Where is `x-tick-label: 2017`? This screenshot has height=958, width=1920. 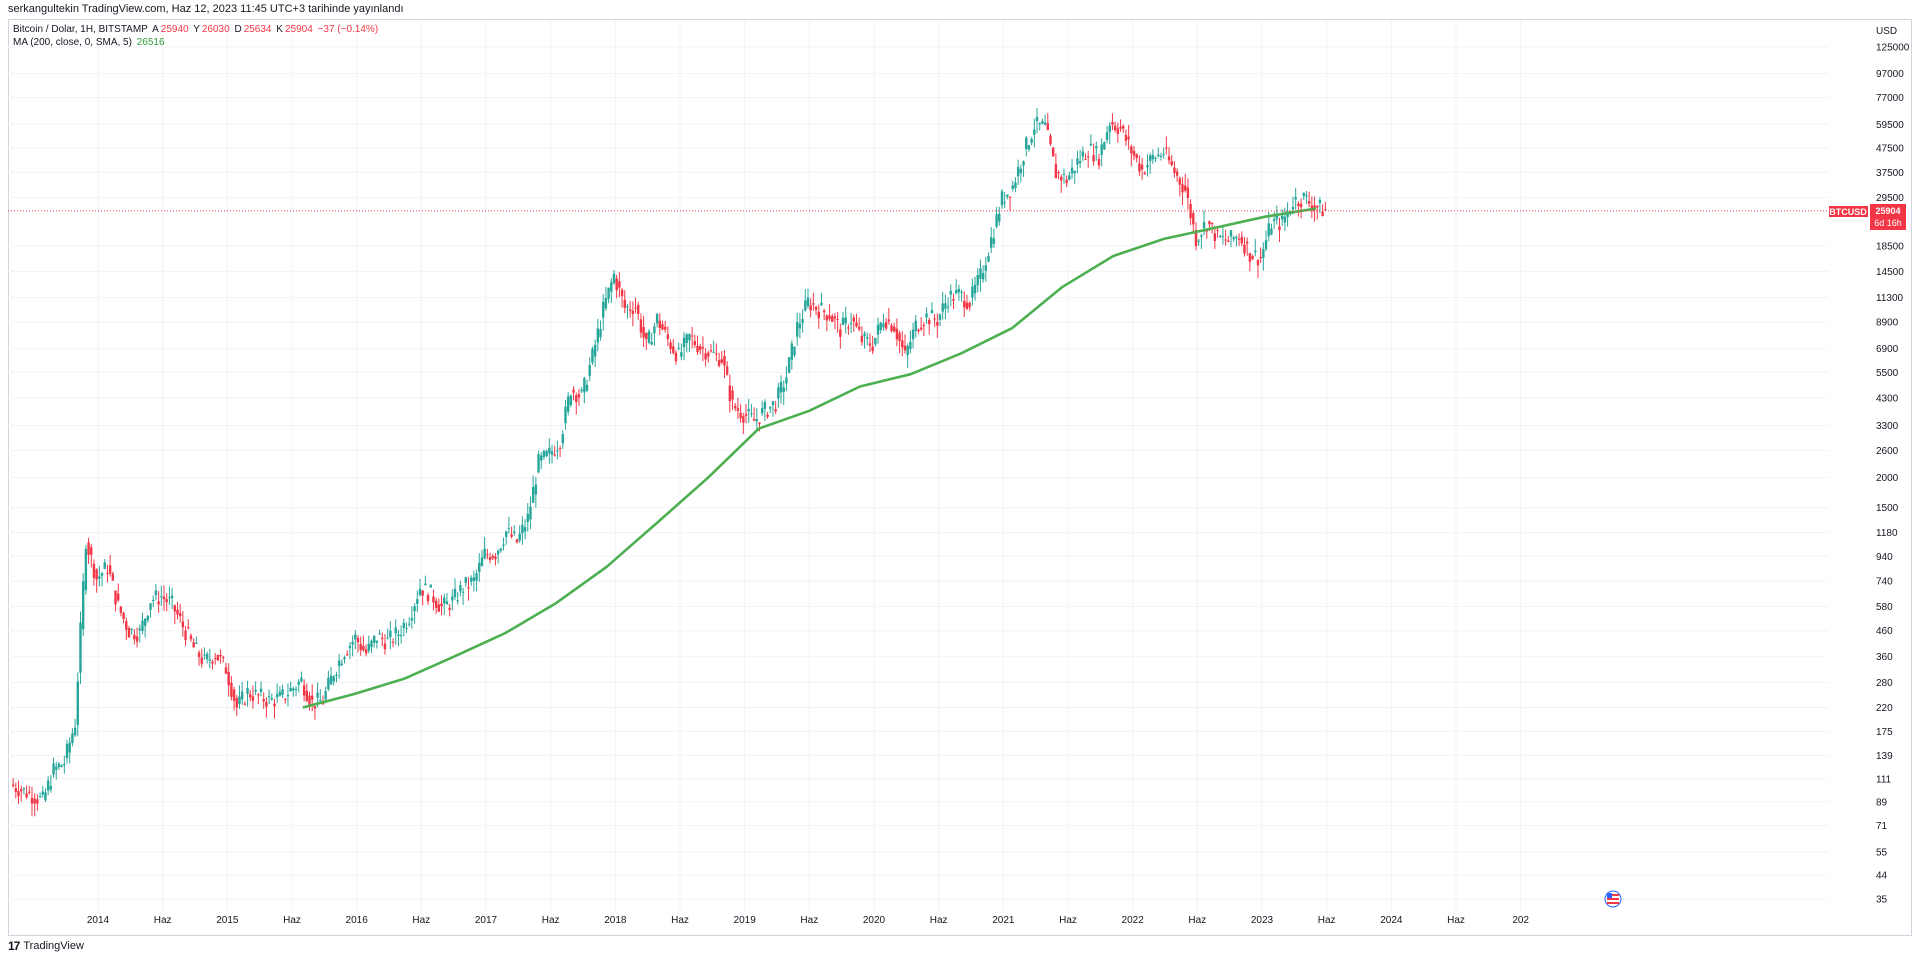
x-tick-label: 2017 is located at coordinates (486, 920).